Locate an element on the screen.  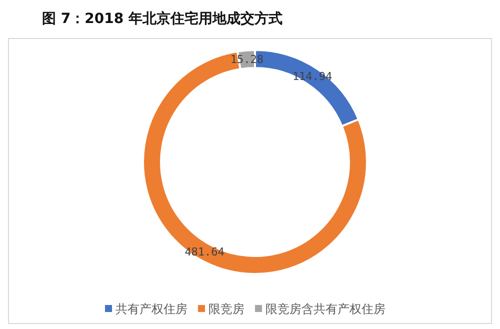
chart-title: 图 7：2018 年北京住宅用地成交方式 is located at coordinates (162, 19).